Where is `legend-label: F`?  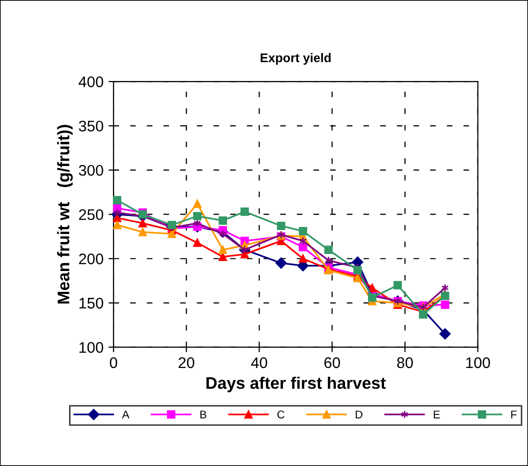
legend-label: F is located at coordinates (514, 414).